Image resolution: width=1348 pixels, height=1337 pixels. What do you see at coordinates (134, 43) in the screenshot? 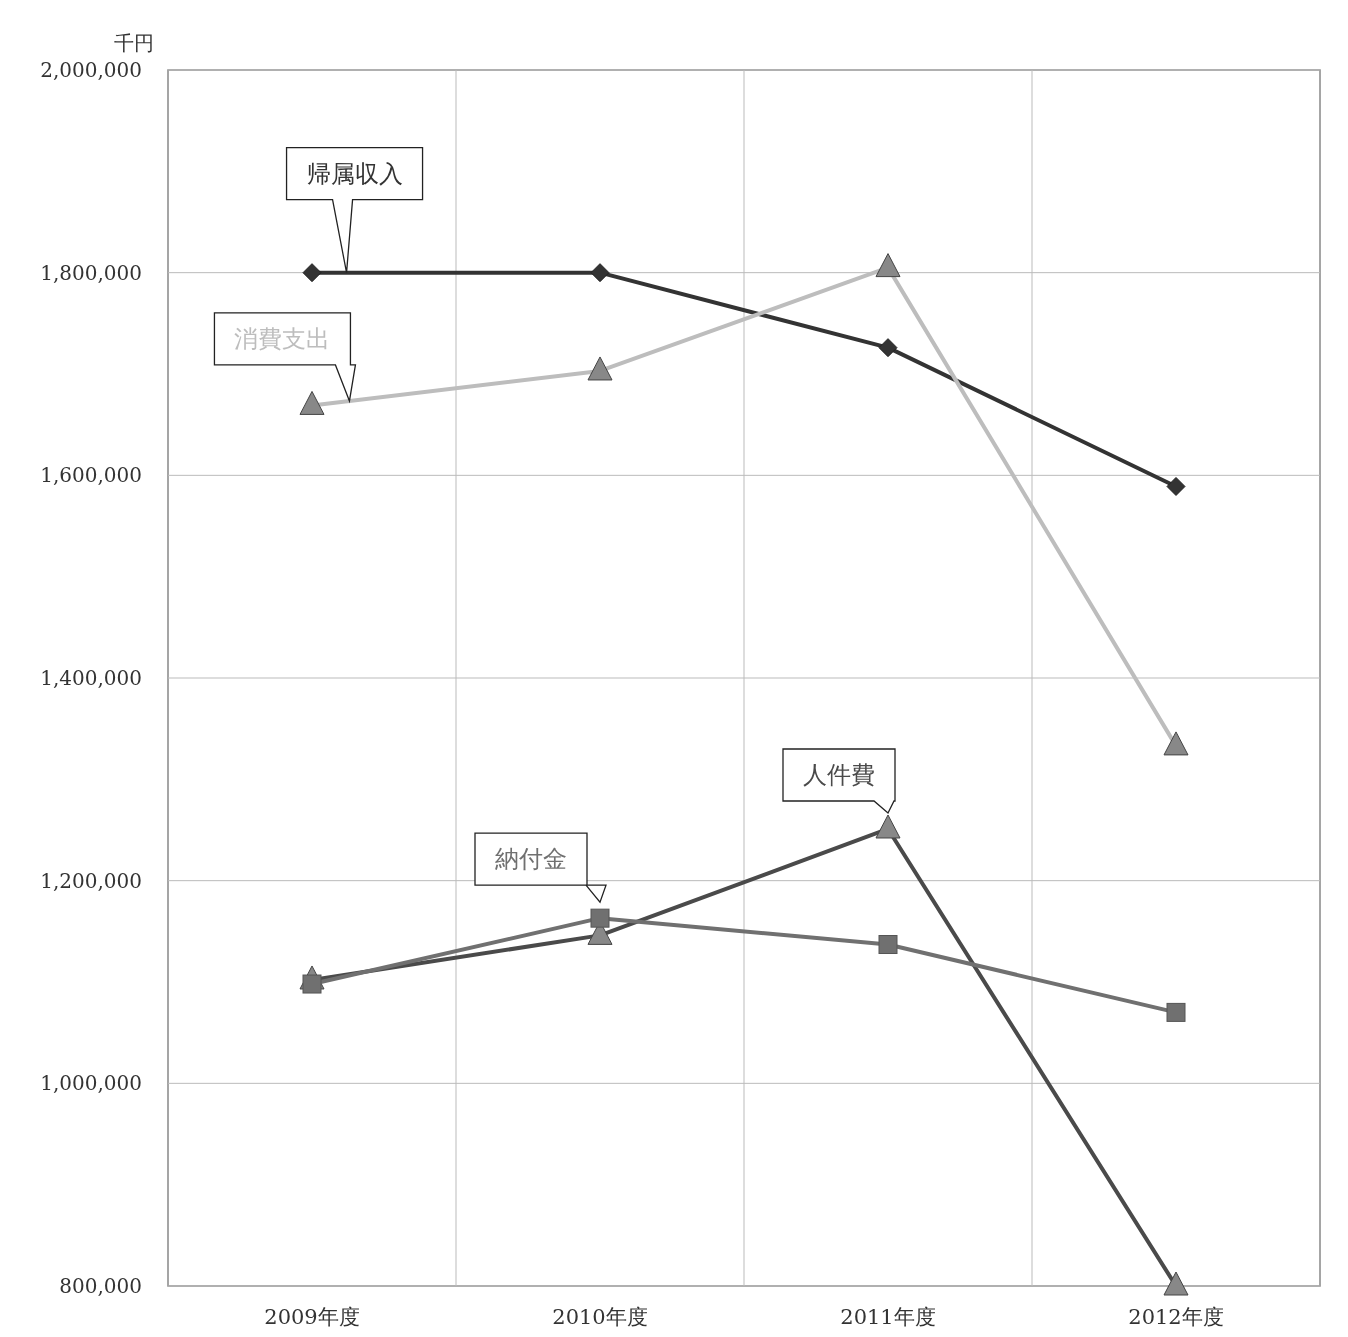
I see `y-axis-title: 千円` at bounding box center [134, 43].